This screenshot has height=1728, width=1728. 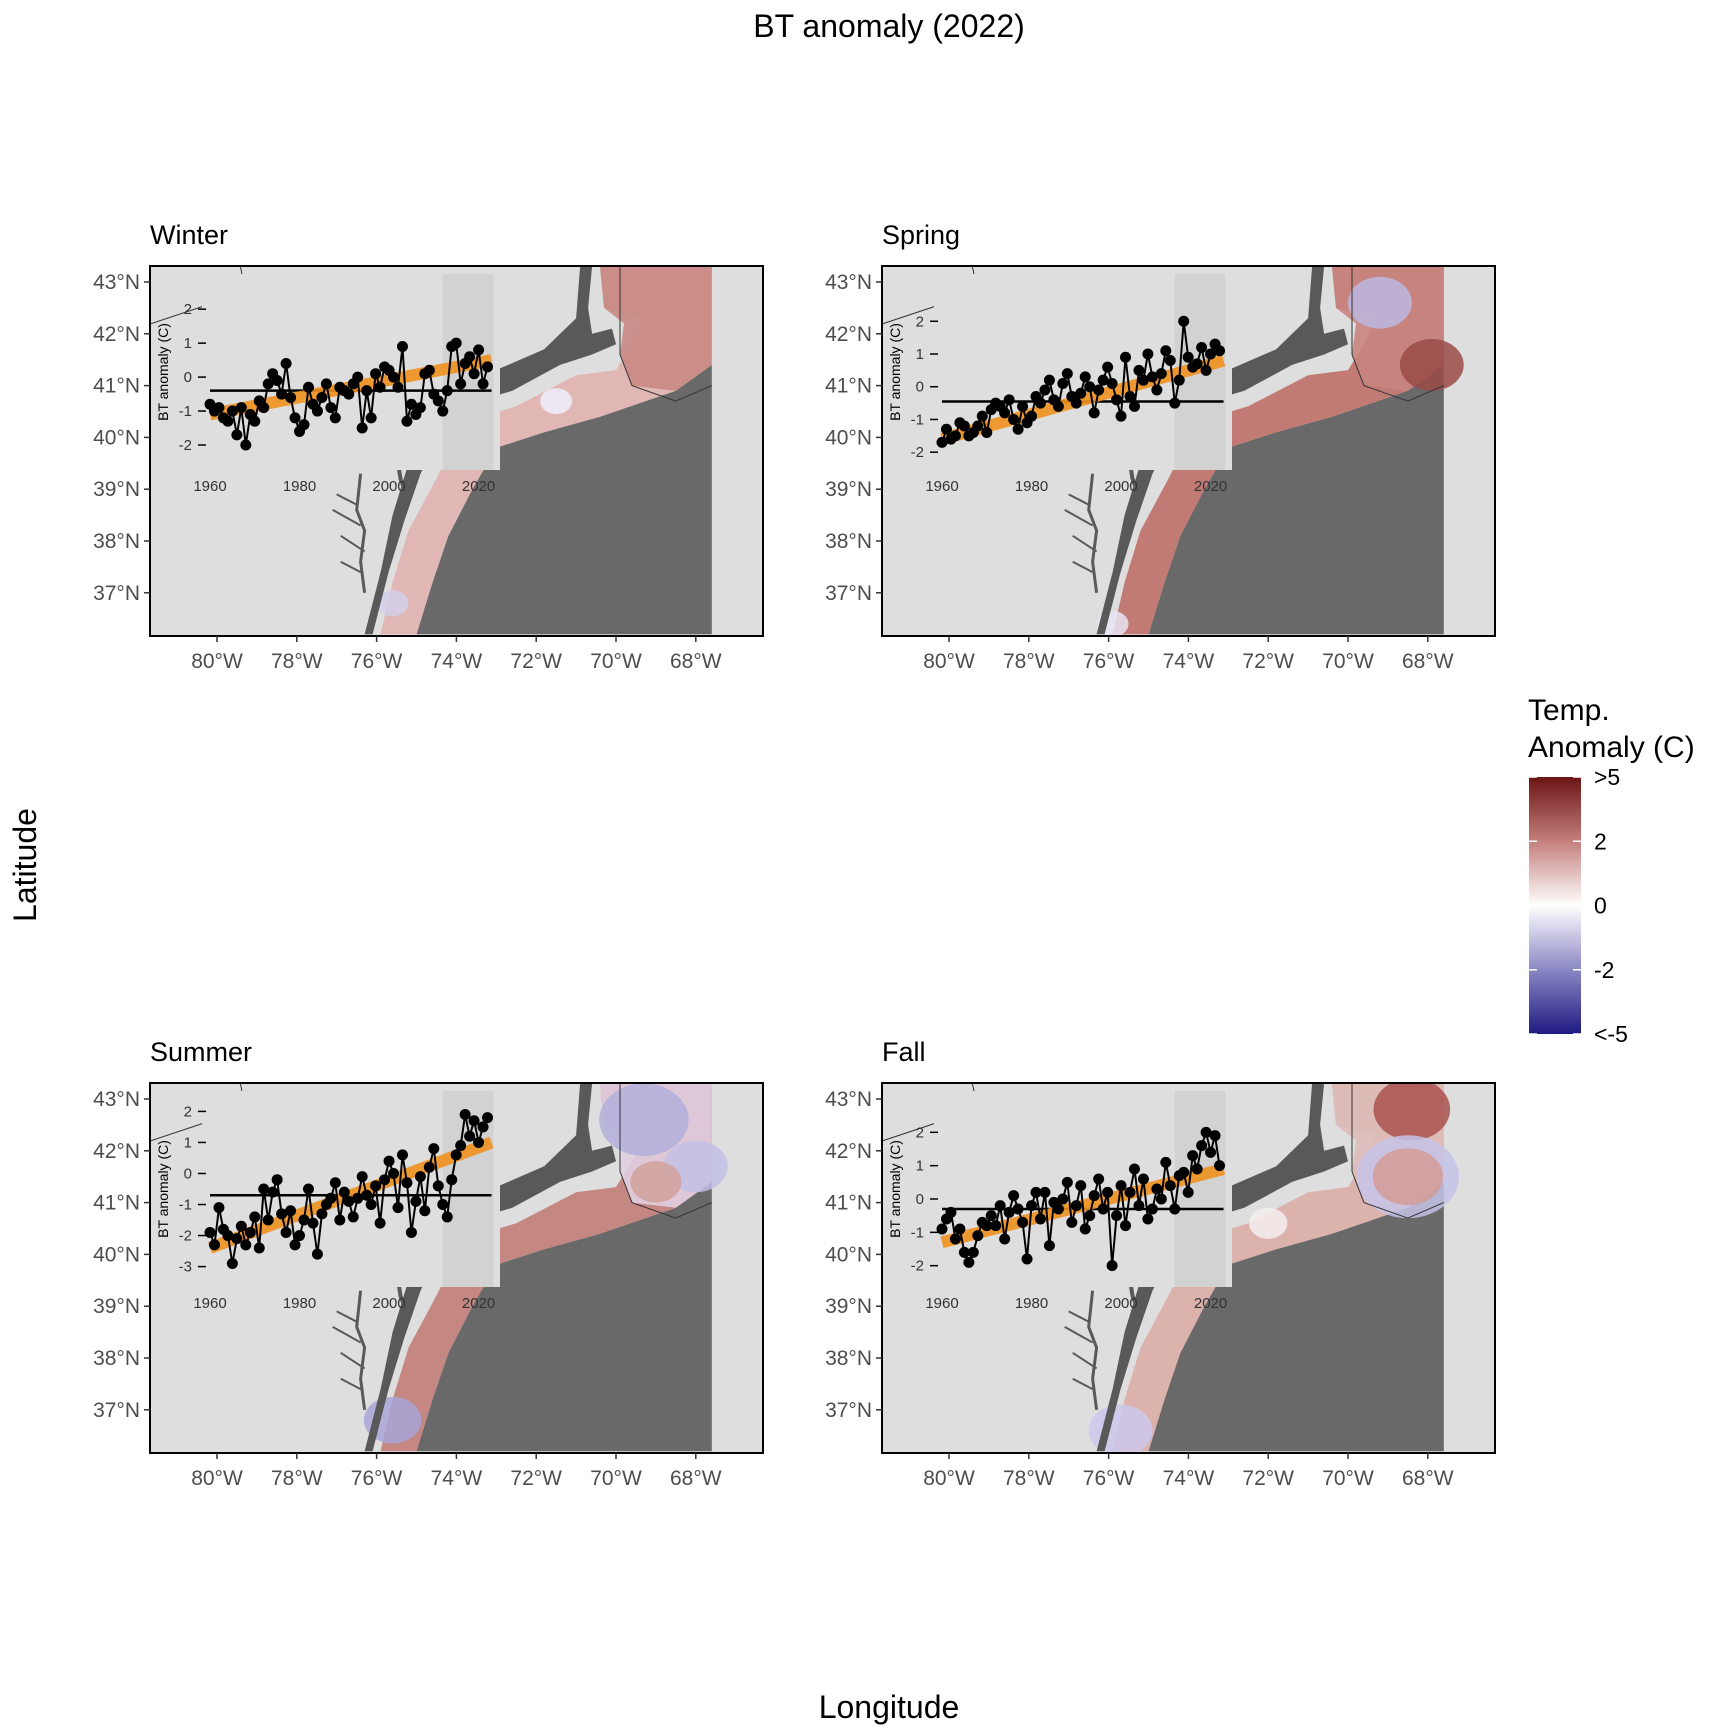 What do you see at coordinates (217, 1478) in the screenshot?
I see `lon-tick-label: 80°W` at bounding box center [217, 1478].